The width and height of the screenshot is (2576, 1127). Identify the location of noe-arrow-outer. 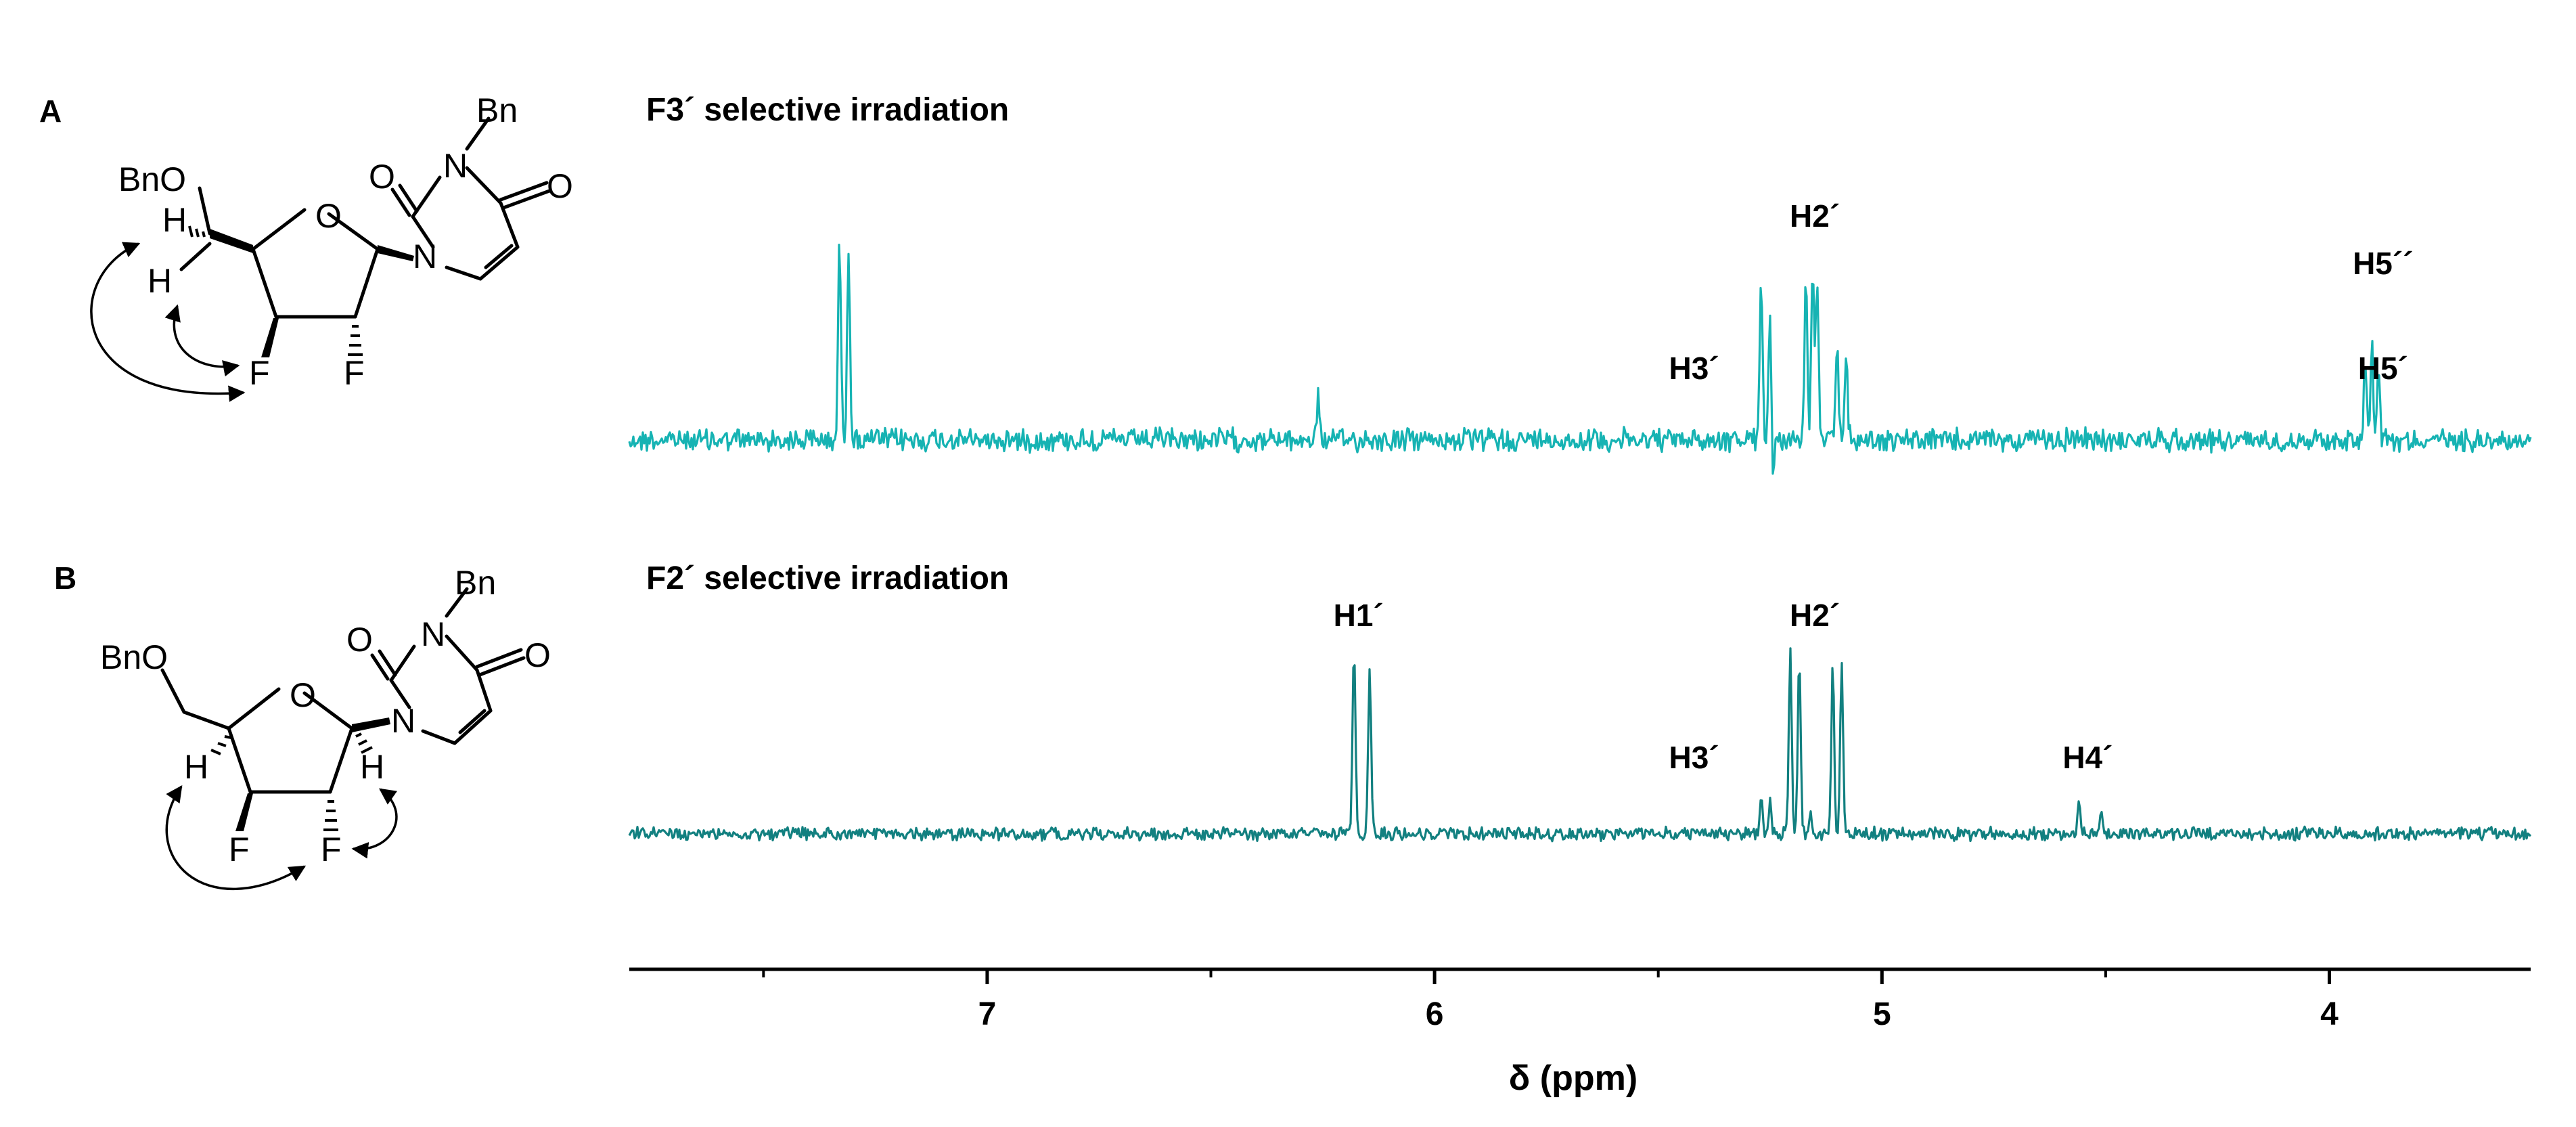
(168, 322).